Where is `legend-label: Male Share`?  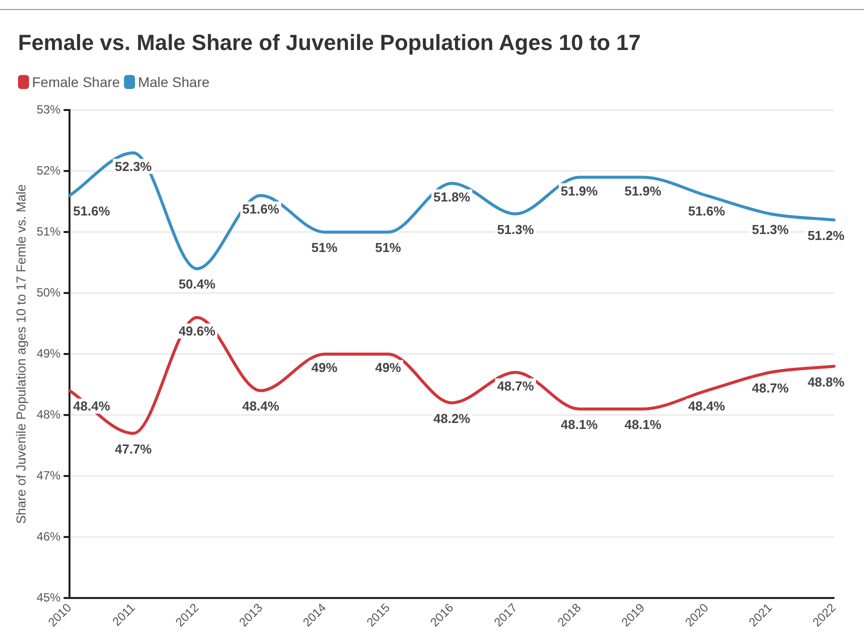 legend-label: Male Share is located at coordinates (173, 82).